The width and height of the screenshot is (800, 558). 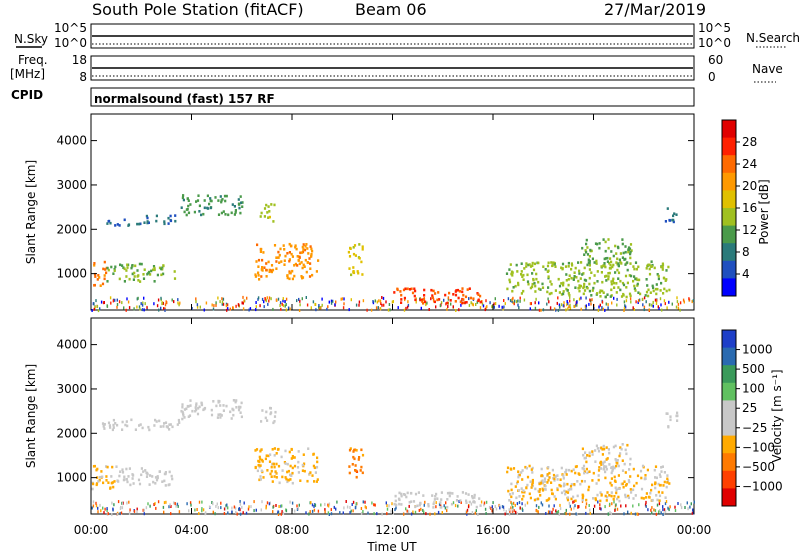 I want to click on colorbar-segment, so click(x=729, y=391).